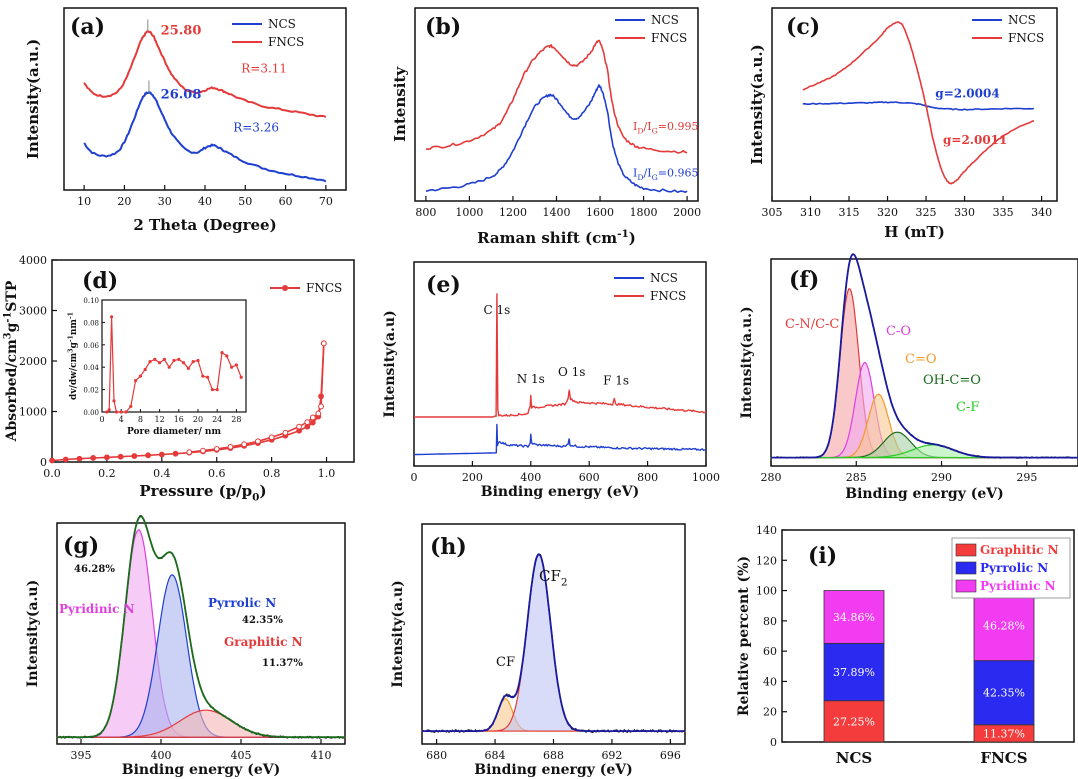 The image size is (1078, 779). I want to click on inset-x-tick-label: 20, so click(198, 419).